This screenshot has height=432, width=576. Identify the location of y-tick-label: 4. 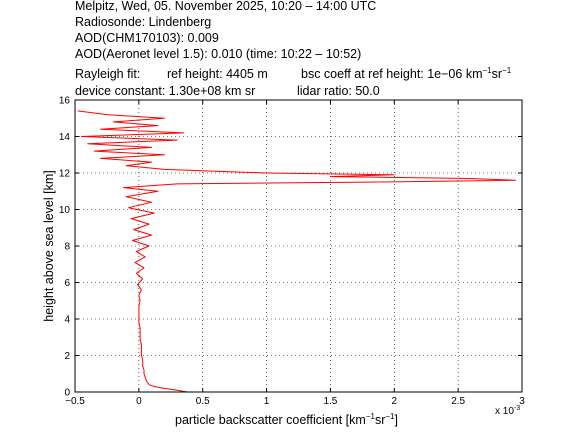
(67, 320).